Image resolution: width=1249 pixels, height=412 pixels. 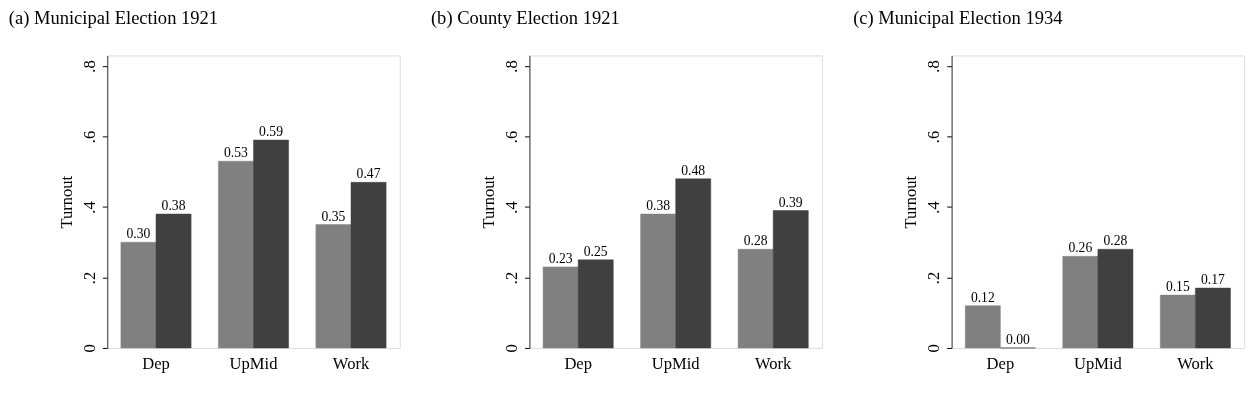 I want to click on data-label: 0.00, so click(x=1018, y=340).